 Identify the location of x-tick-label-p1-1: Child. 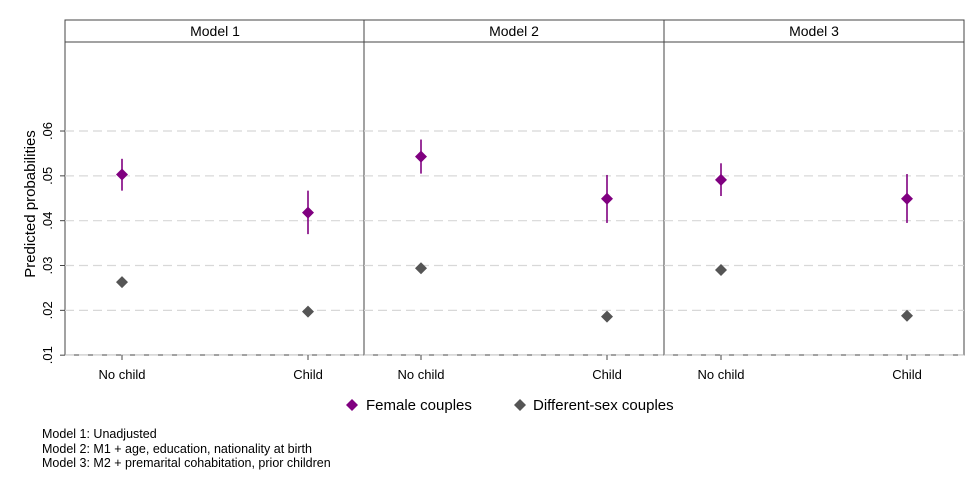
(308, 374).